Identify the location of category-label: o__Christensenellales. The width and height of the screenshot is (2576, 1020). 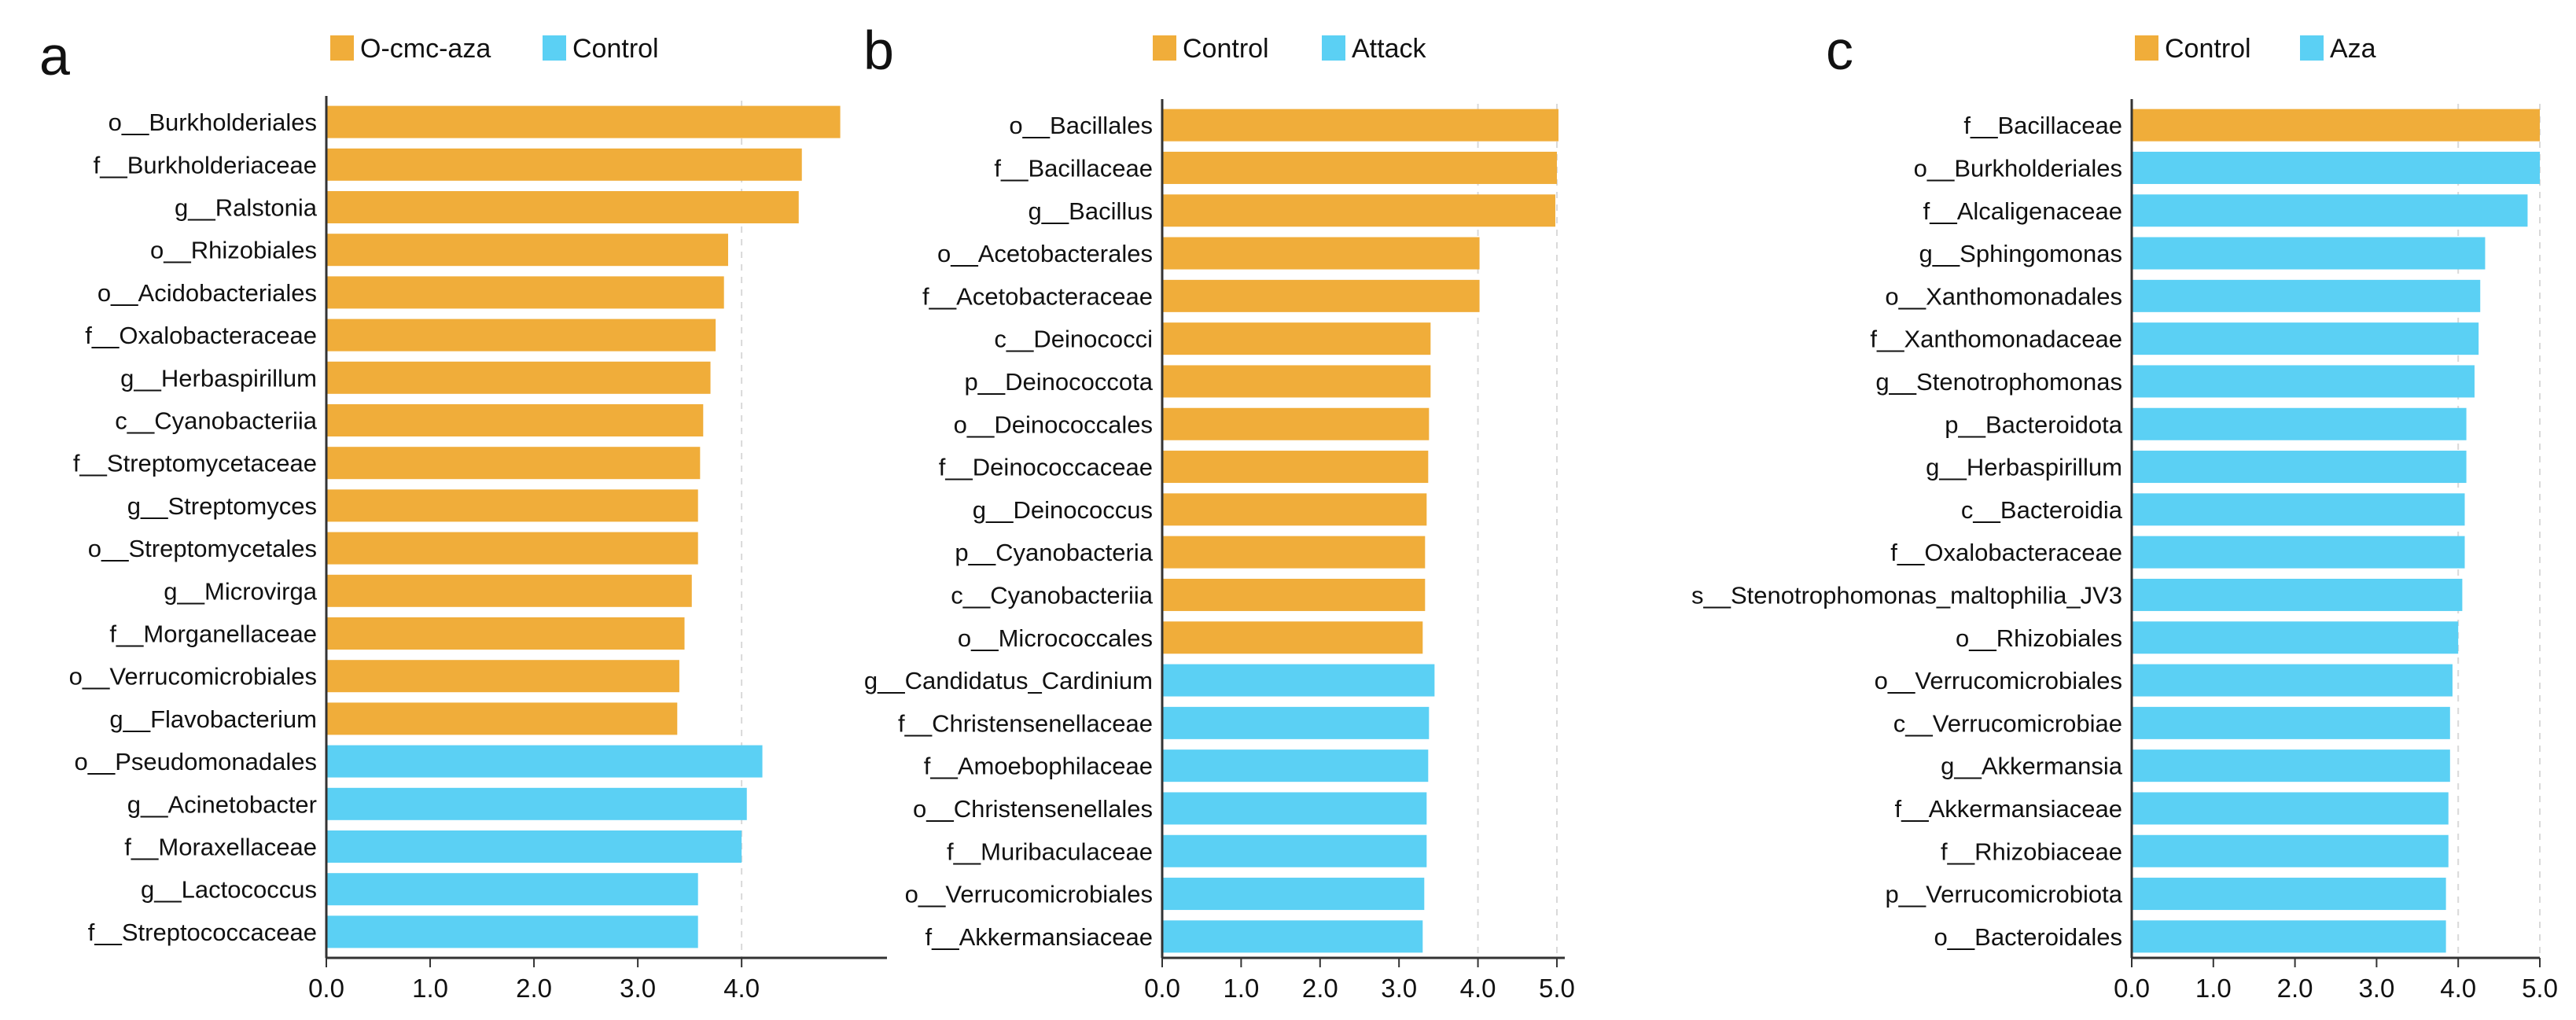
(1033, 809).